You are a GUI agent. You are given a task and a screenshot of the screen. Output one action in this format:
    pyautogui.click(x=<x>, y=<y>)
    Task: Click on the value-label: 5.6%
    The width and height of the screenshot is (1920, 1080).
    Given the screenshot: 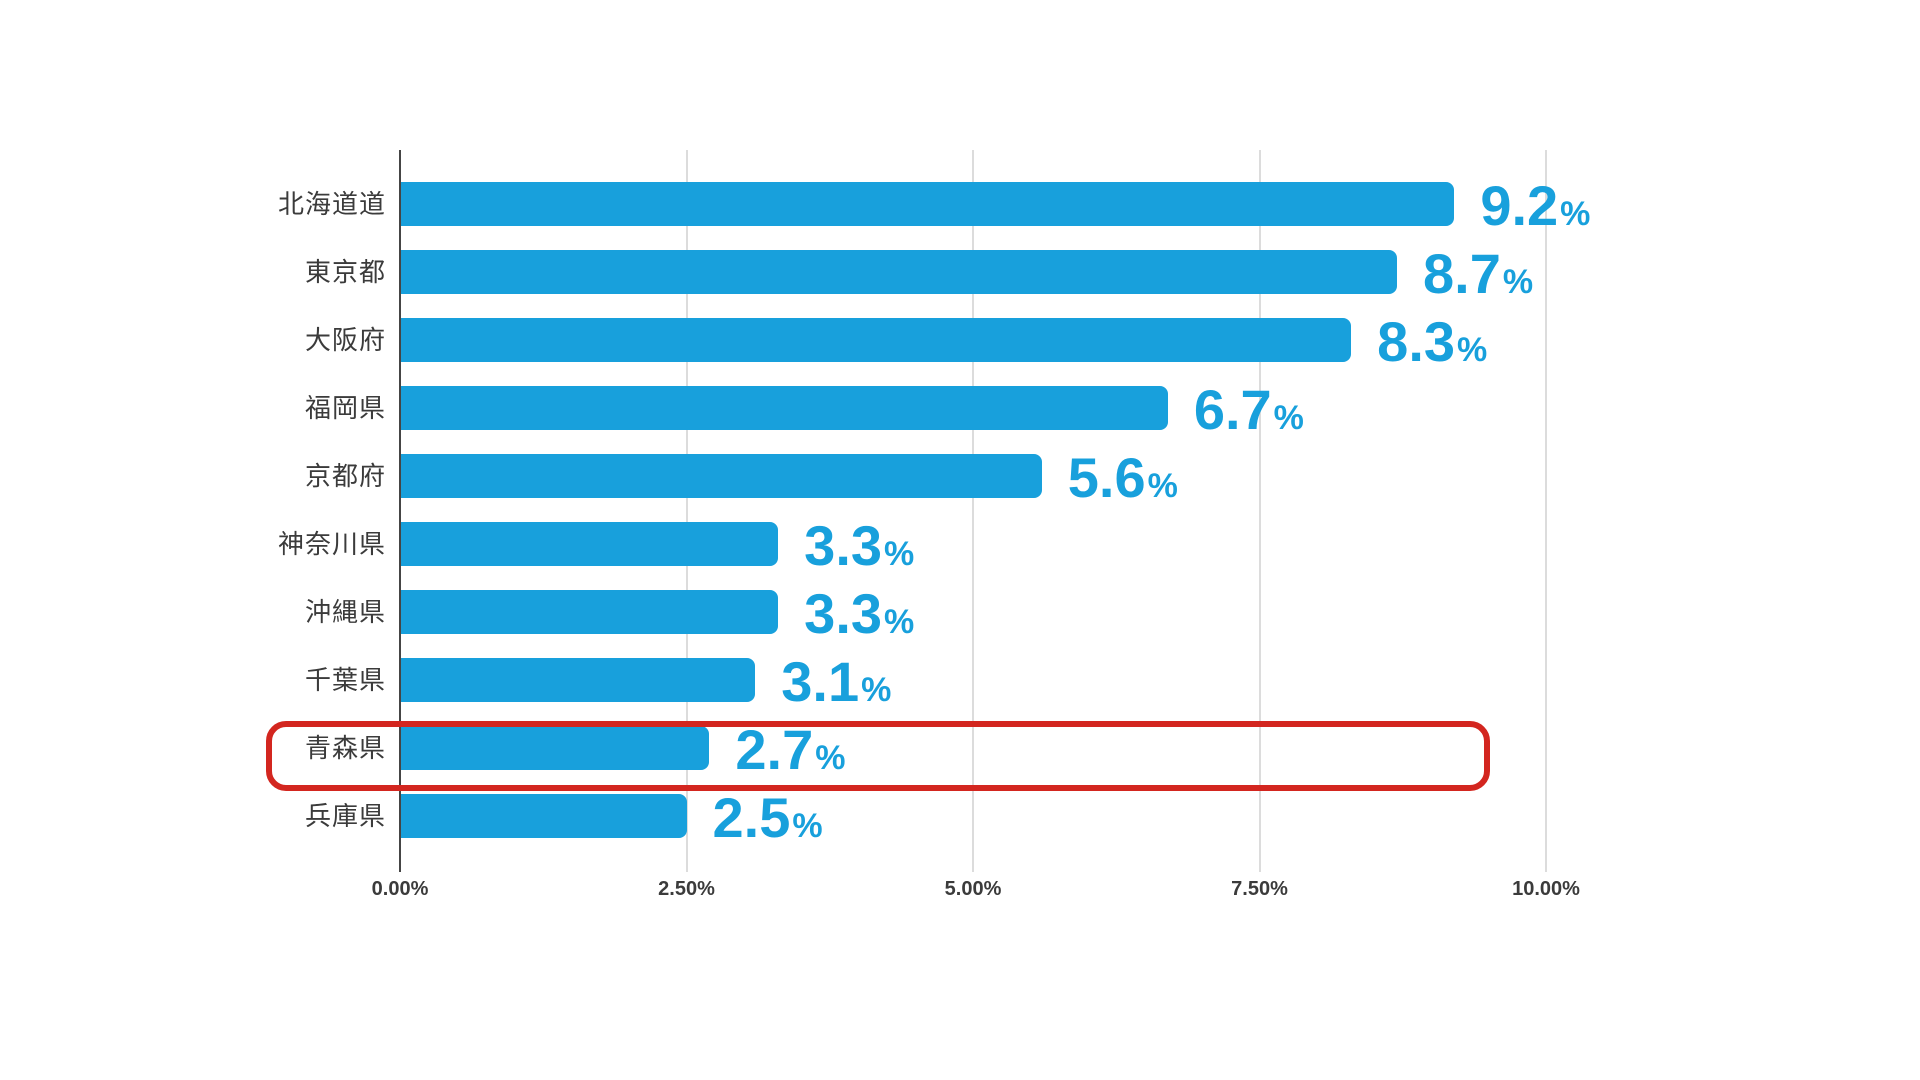 What is the action you would take?
    pyautogui.click(x=1123, y=478)
    